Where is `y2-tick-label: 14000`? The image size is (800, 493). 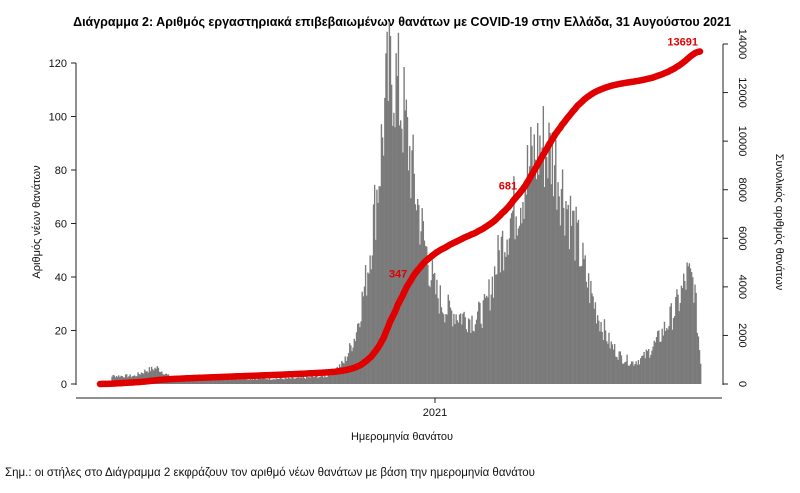
y2-tick-label: 14000 is located at coordinates (742, 44).